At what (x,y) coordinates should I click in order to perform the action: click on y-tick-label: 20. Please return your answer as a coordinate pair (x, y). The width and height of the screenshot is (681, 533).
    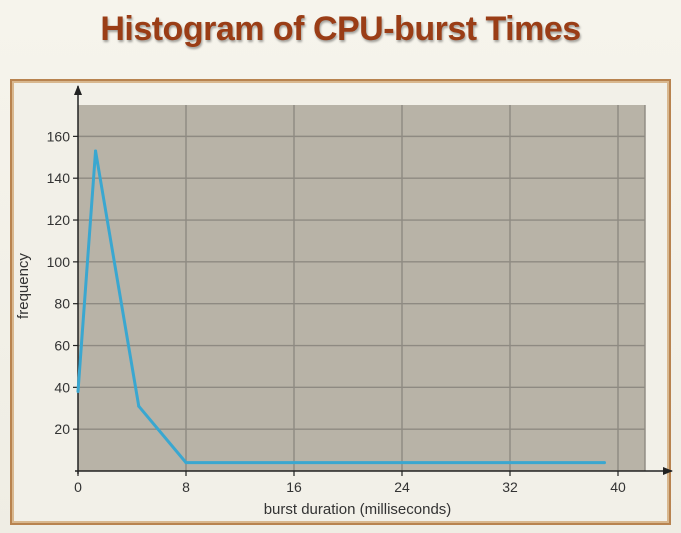
    Looking at the image, I should click on (62, 429).